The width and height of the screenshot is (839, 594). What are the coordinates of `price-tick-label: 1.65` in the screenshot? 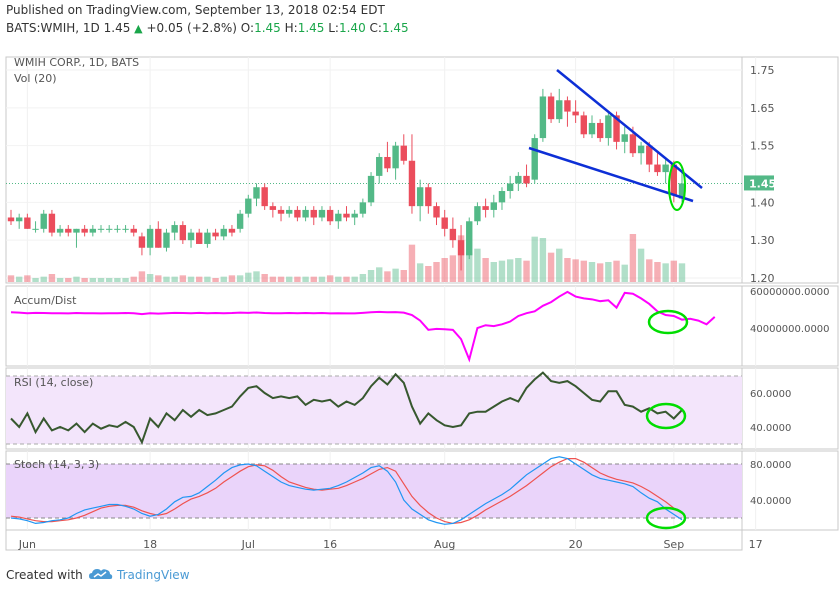 It's located at (762, 108).